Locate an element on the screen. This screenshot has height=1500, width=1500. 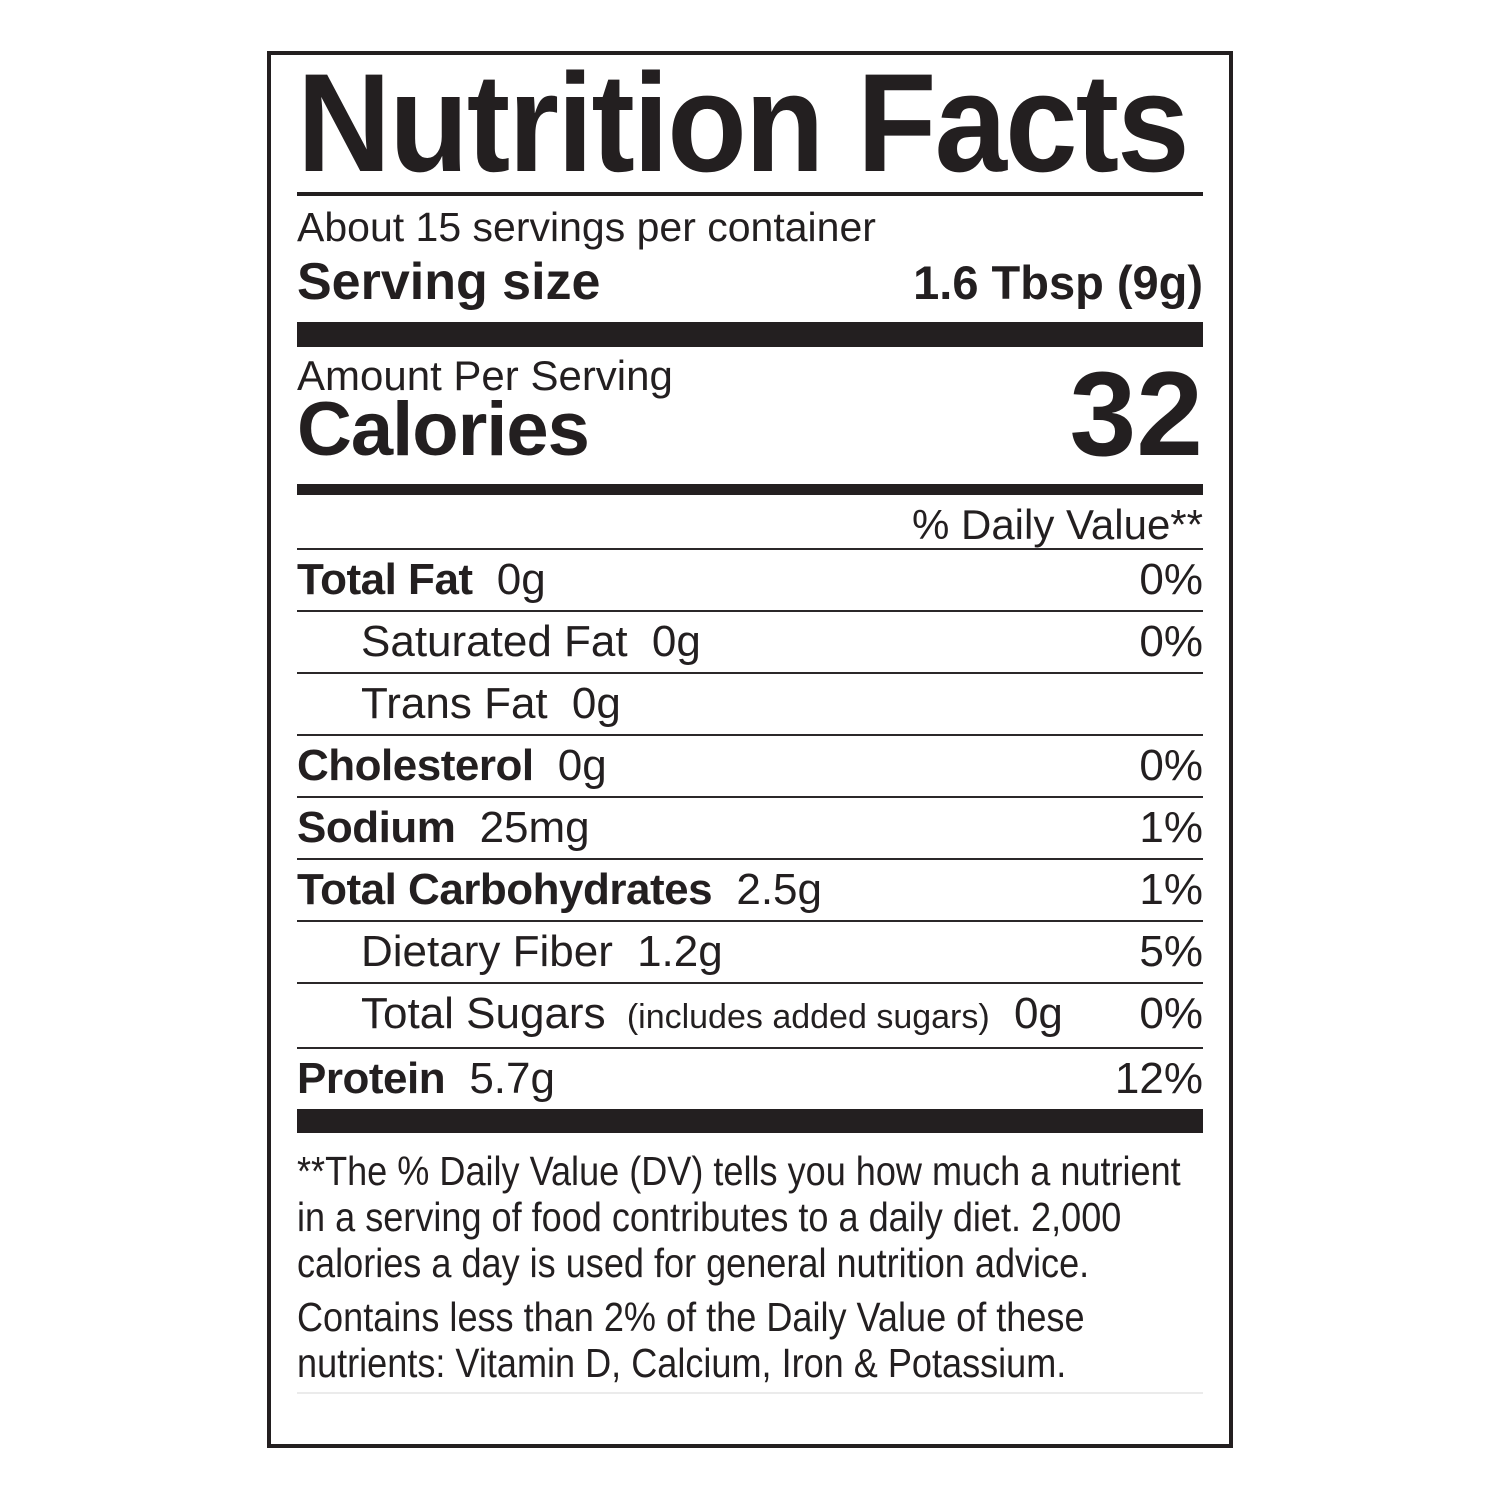
nutrient-row-left: Trans Fat 0g is located at coordinates (491, 704).